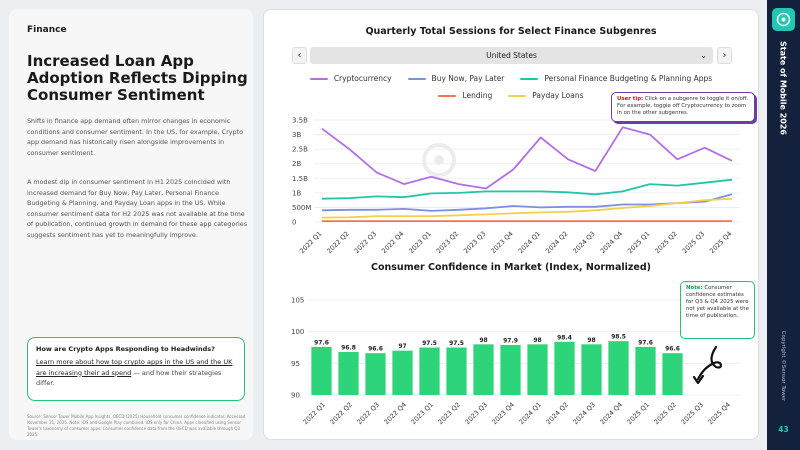  I want to click on legend-label-crypto: Cryptocurrency, so click(362, 78).